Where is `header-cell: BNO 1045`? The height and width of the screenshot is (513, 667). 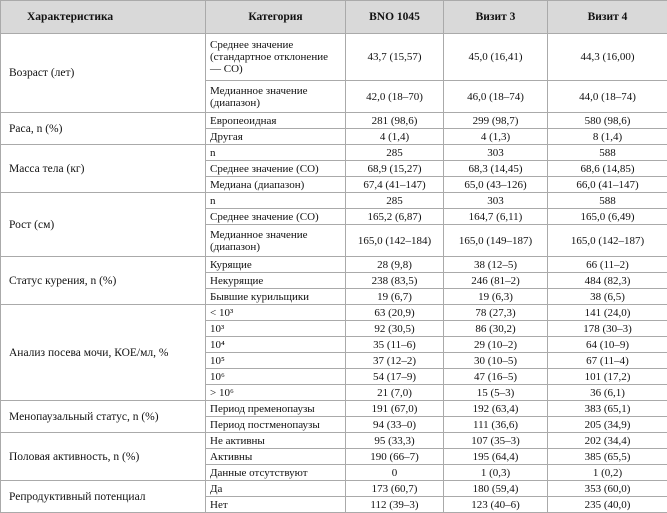
header-cell: BNO 1045 is located at coordinates (395, 17).